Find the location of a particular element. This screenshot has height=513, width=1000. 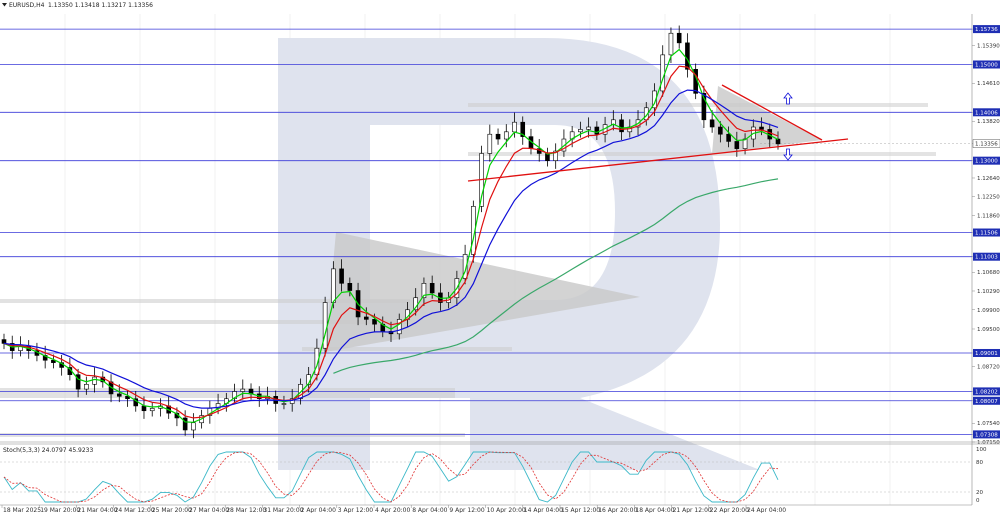

time-tick-label: 19 Mar 20:00 is located at coordinates (60, 510).